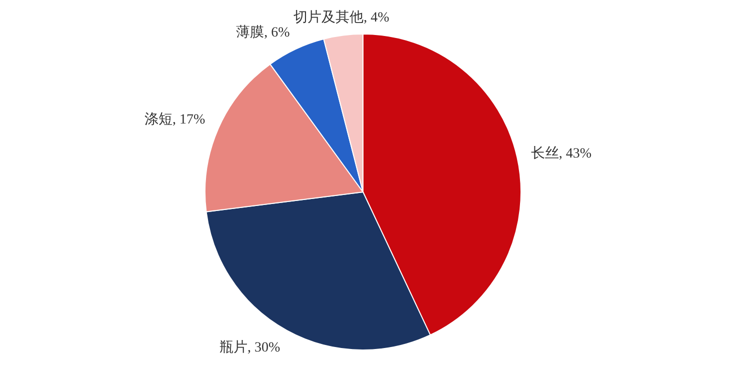 Image resolution: width=750 pixels, height=375 pixels. Describe the element at coordinates (342, 17) in the screenshot. I see `slice-label: 切片及其他, 4%` at that location.